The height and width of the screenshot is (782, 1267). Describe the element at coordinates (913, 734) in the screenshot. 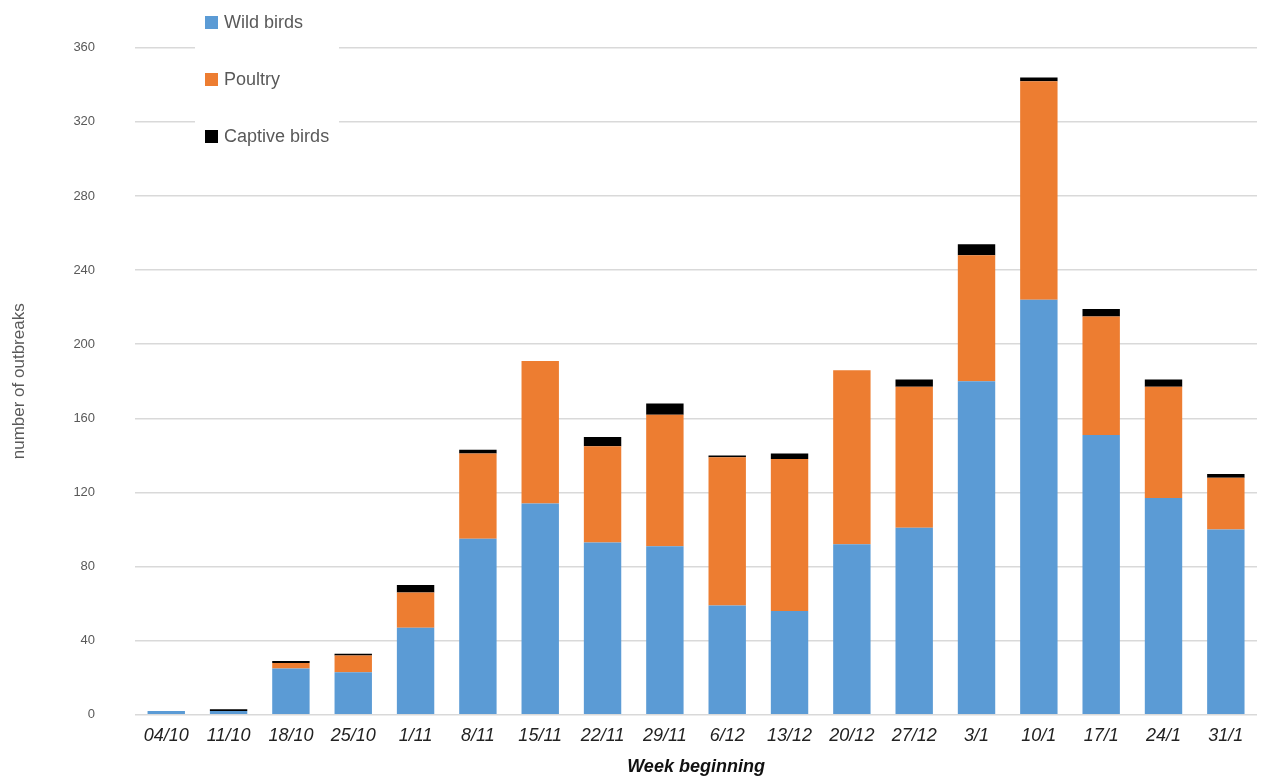

I see `x-tick-label: 27/12` at that location.